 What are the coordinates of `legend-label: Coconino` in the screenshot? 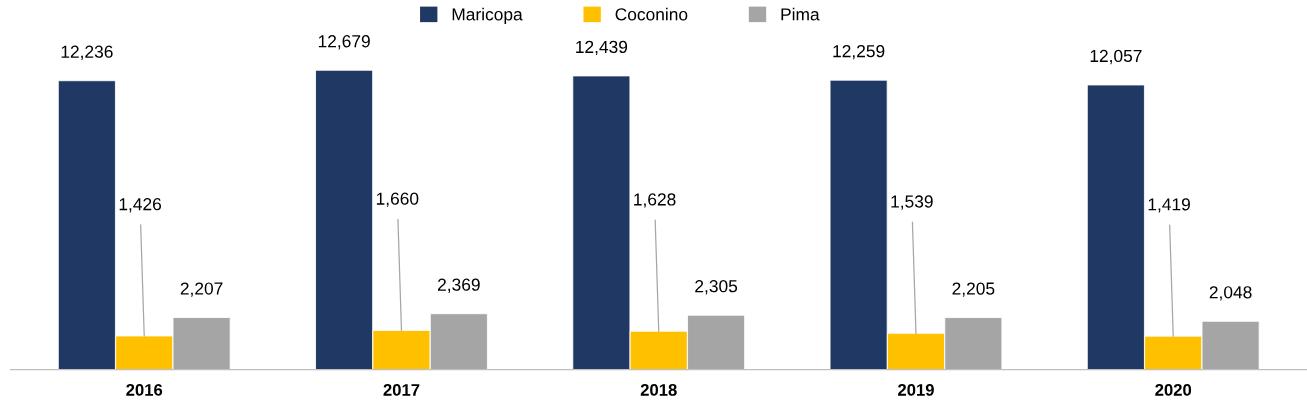 It's located at (651, 14).